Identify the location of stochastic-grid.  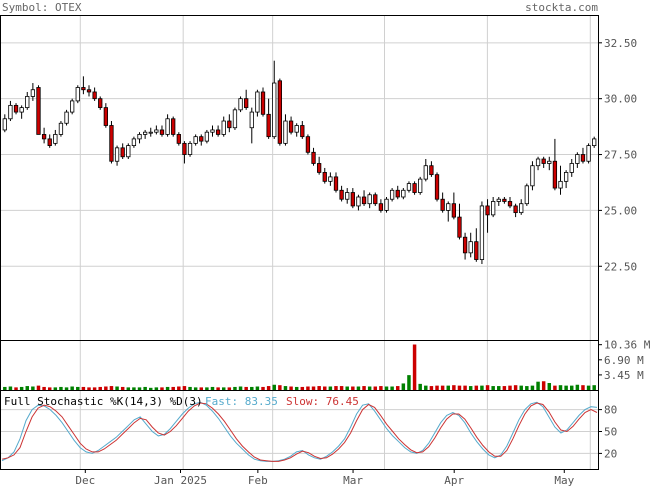
(299, 430).